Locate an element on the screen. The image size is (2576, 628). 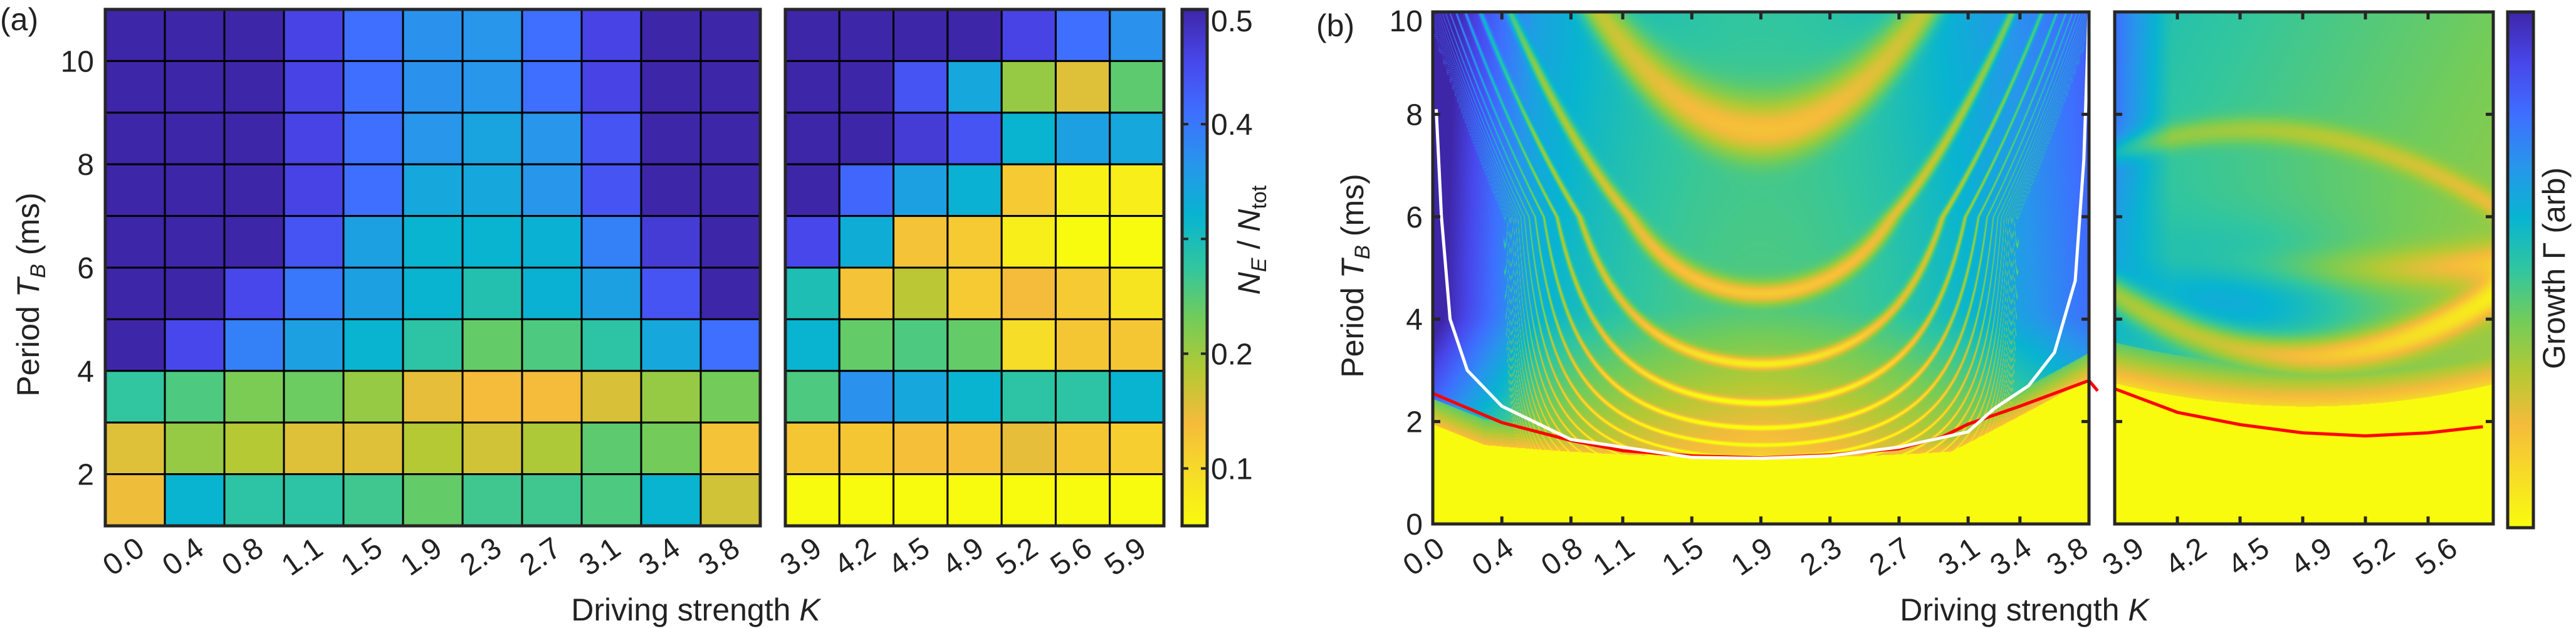
colorbar-tick-label: 0.5 is located at coordinates (1232, 21).